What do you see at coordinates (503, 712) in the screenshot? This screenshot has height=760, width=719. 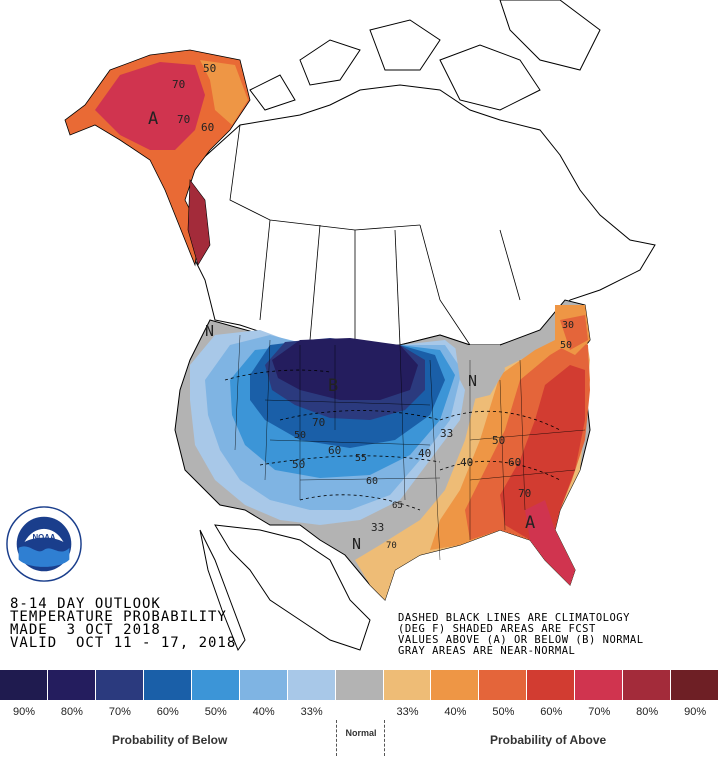 I see `legend-tick-above: 50%` at bounding box center [503, 712].